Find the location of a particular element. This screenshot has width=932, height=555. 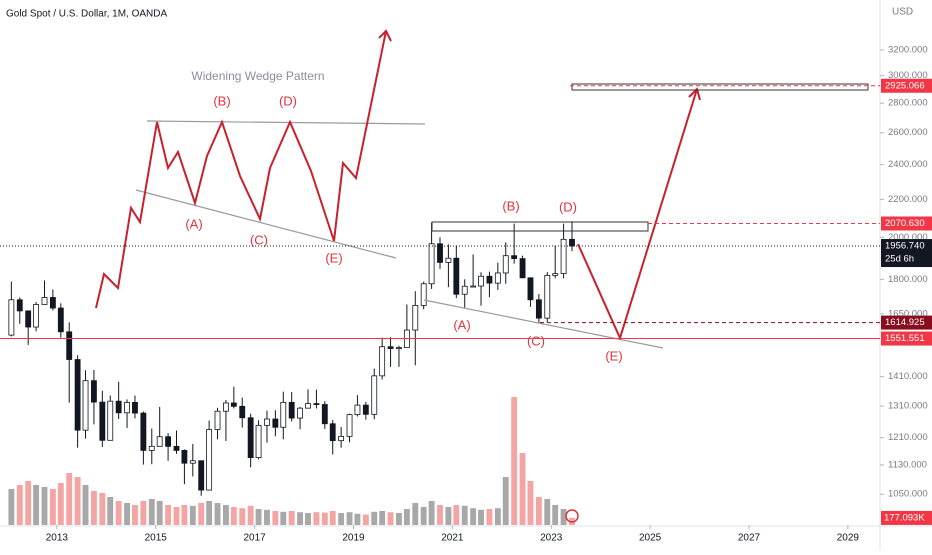

y-tick-label: 2800.000 is located at coordinates (908, 103).